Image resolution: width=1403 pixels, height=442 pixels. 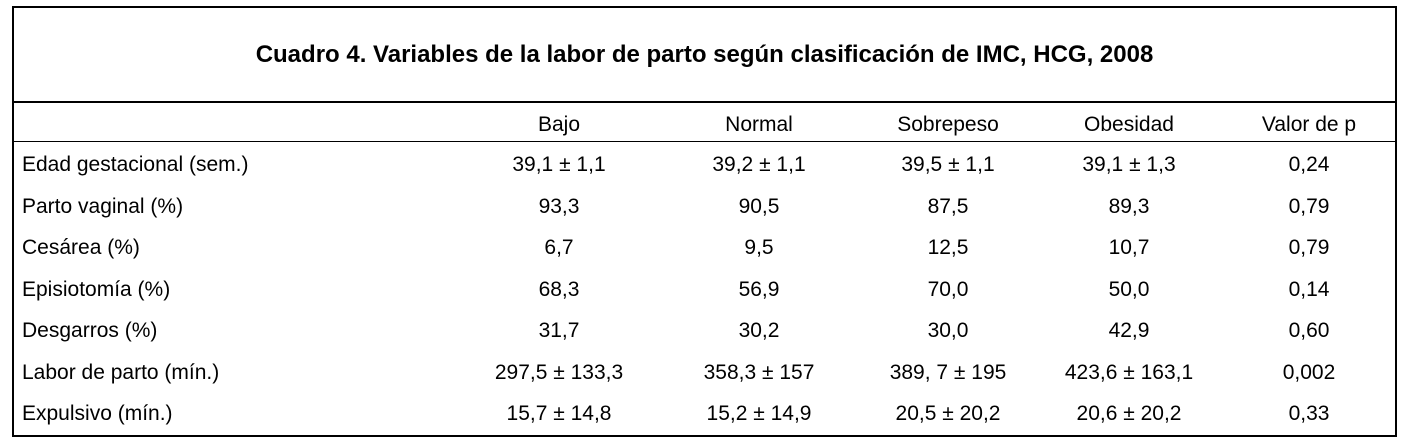 What do you see at coordinates (948, 206) in the screenshot?
I see `table-cell: 87,5` at bounding box center [948, 206].